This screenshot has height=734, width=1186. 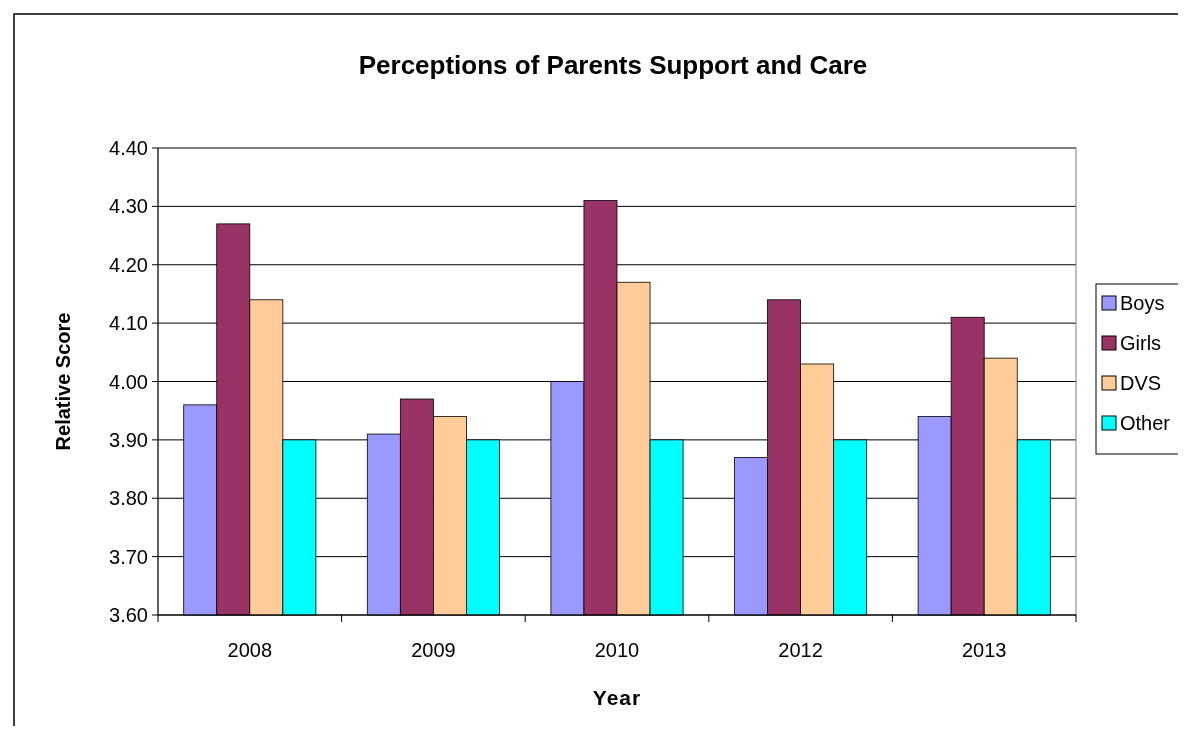 What do you see at coordinates (617, 697) in the screenshot?
I see `x-axis-title: Year` at bounding box center [617, 697].